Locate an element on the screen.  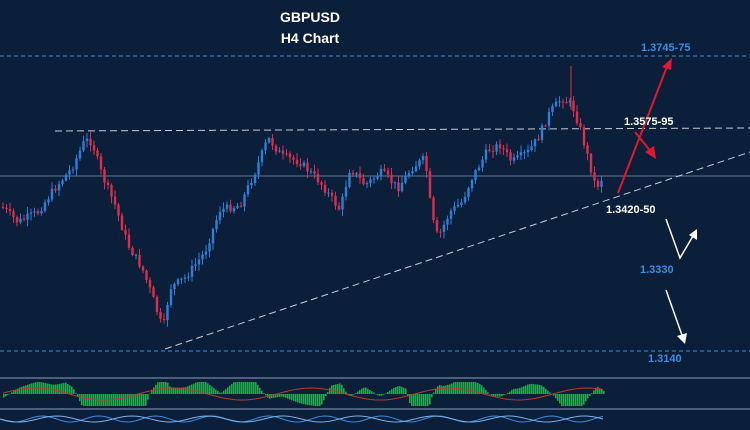
chart-subtitle: H4 Chart is located at coordinates (310, 38).